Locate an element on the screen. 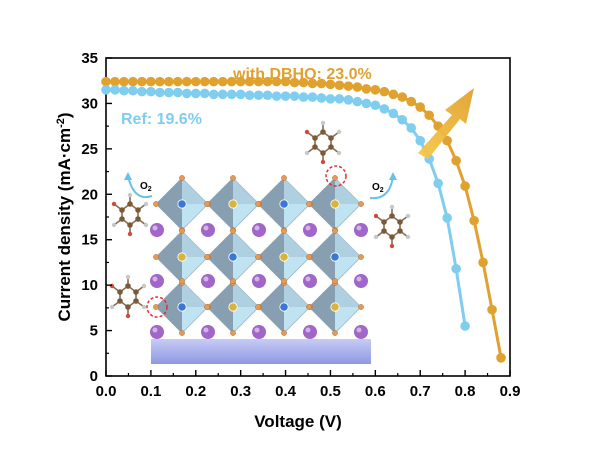  y-tick-label: 15 is located at coordinates (89, 240).